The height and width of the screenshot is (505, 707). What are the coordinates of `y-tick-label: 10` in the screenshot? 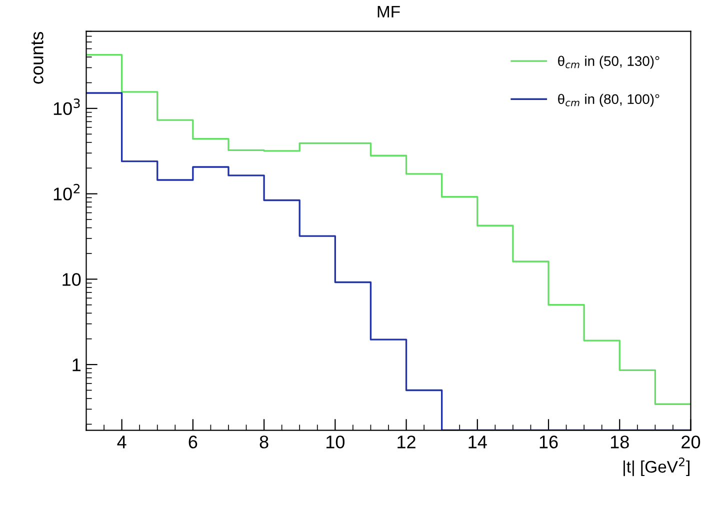 It's located at (71, 279).